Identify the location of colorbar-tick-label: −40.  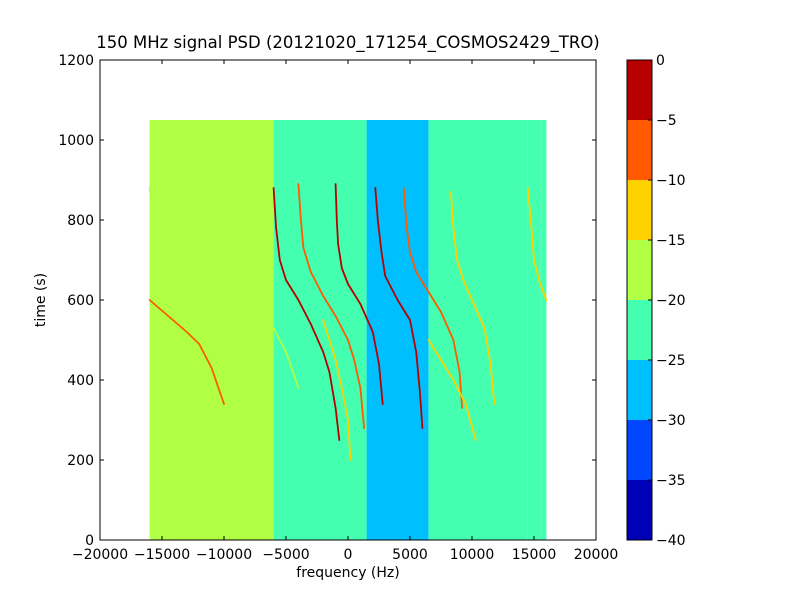
(671, 541).